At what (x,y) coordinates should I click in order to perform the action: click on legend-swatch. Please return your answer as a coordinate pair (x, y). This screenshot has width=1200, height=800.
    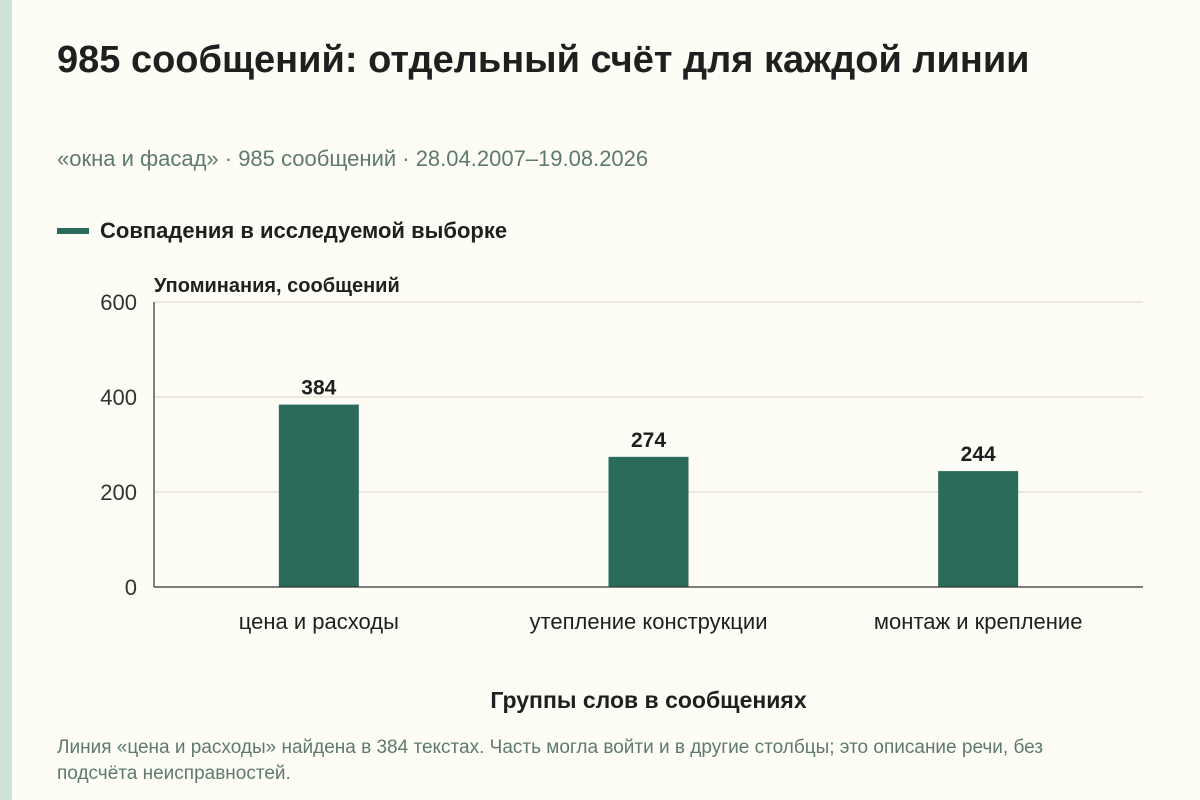
    Looking at the image, I should click on (73, 231).